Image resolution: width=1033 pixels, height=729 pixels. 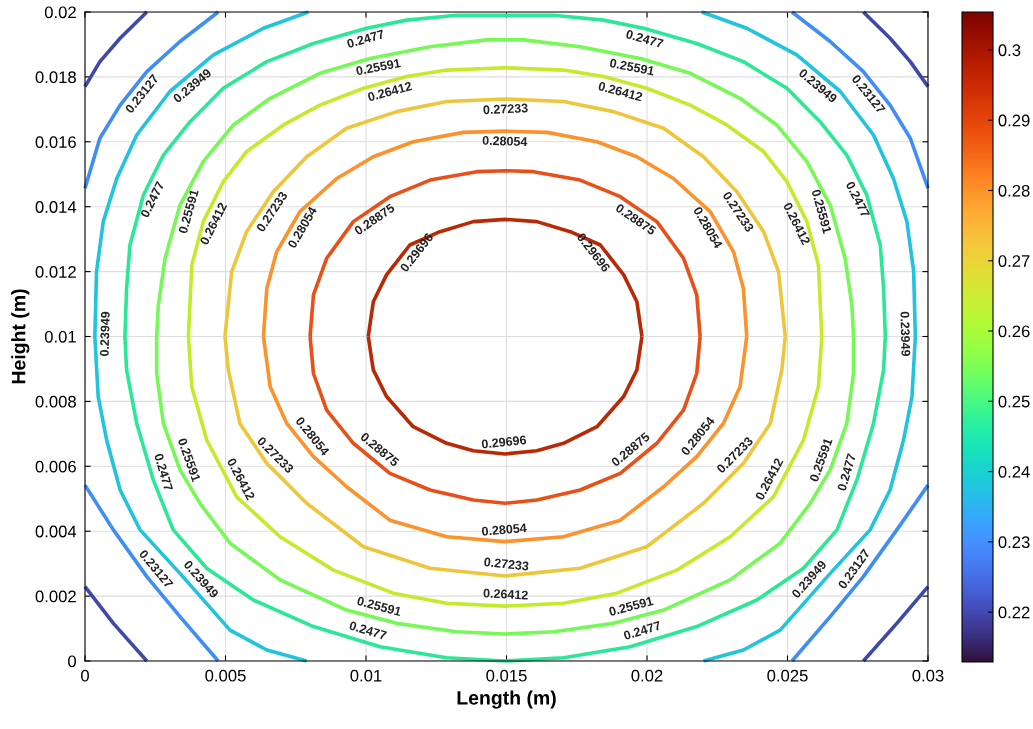 I want to click on y-tick-label: 0.002, so click(x=55, y=596).